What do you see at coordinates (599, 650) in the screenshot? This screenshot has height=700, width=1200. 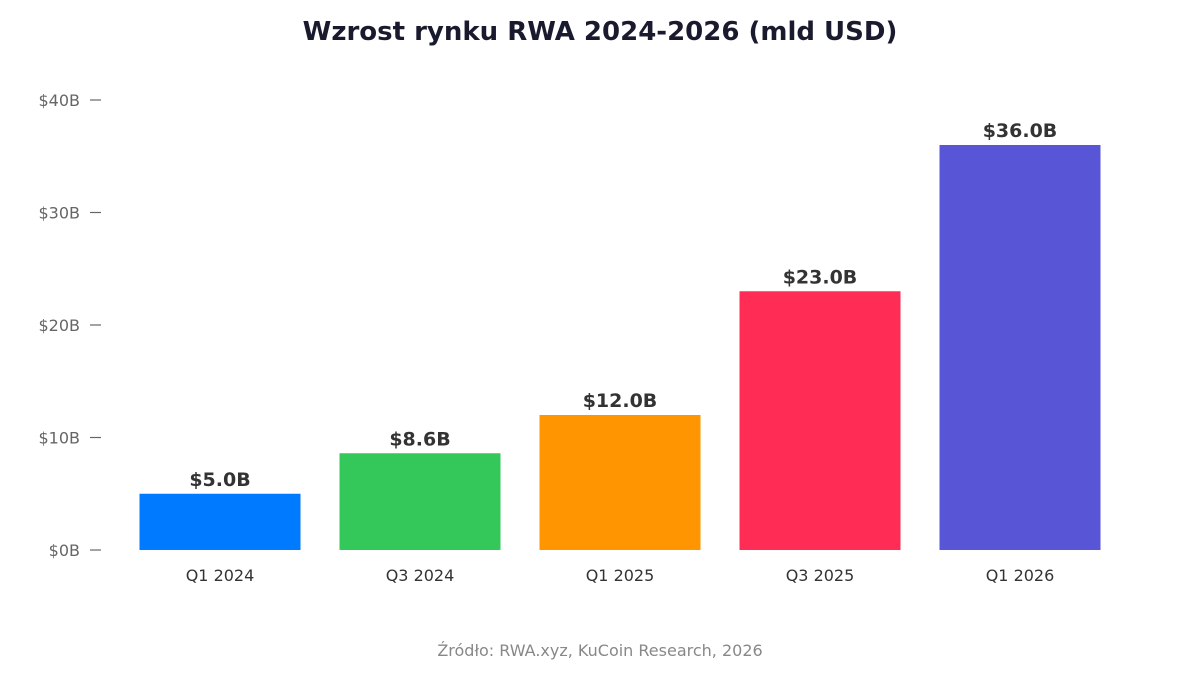 I see `source-note: Źródło: RWA.xyz, KuCoin Research, 2026` at bounding box center [599, 650].